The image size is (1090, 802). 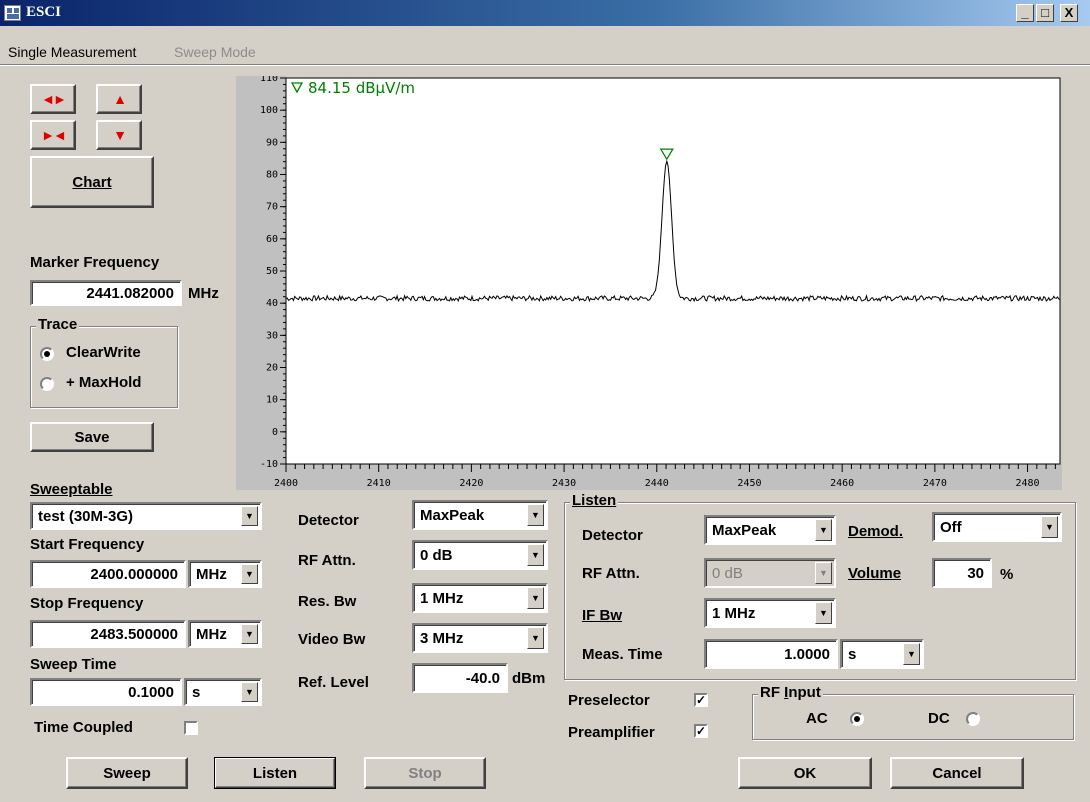 I want to click on y-tick-label: 110, so click(x=269, y=80).